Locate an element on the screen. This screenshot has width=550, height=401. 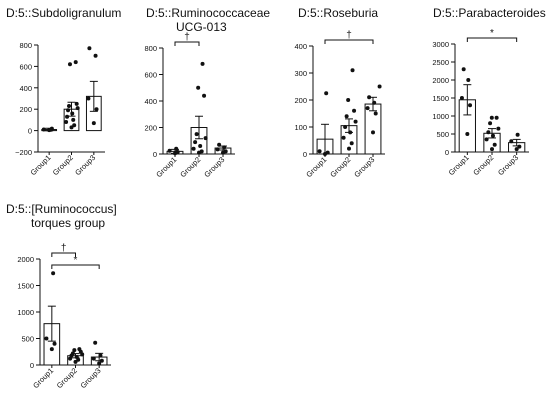
chart-title: D:5::Roseburia is located at coordinates (338, 13).